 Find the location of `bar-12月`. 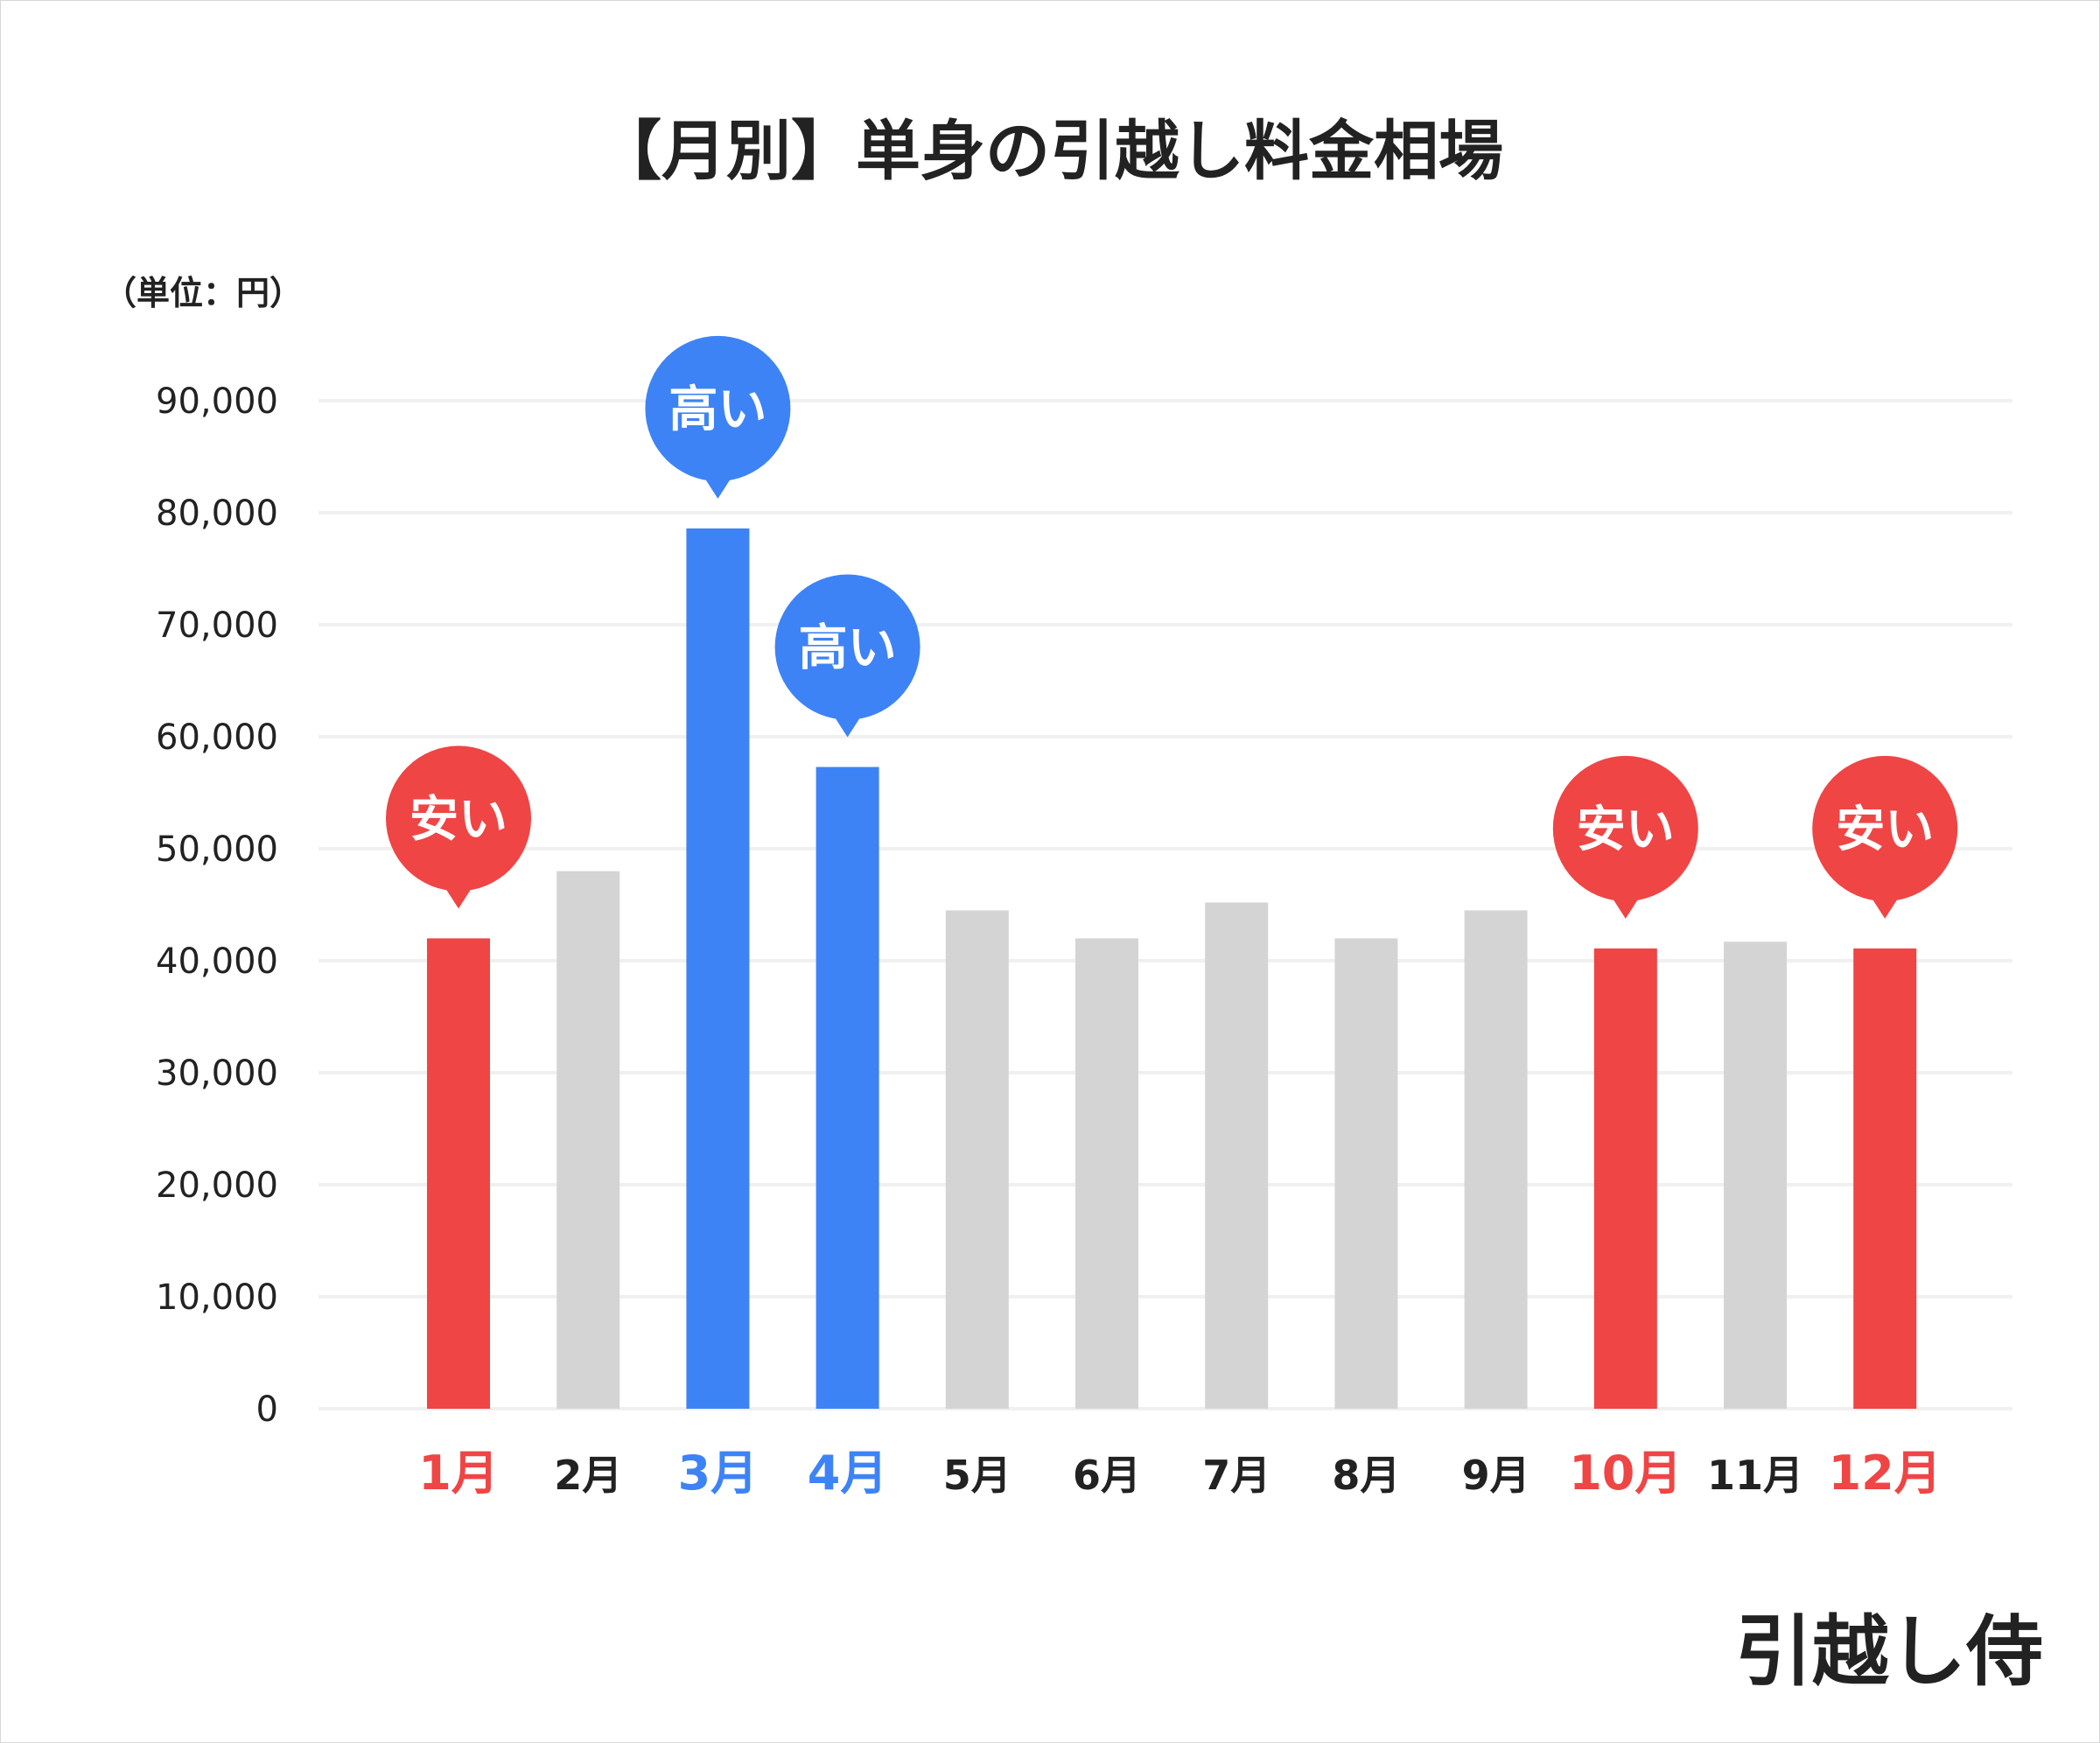

bar-12月 is located at coordinates (1885, 1178).